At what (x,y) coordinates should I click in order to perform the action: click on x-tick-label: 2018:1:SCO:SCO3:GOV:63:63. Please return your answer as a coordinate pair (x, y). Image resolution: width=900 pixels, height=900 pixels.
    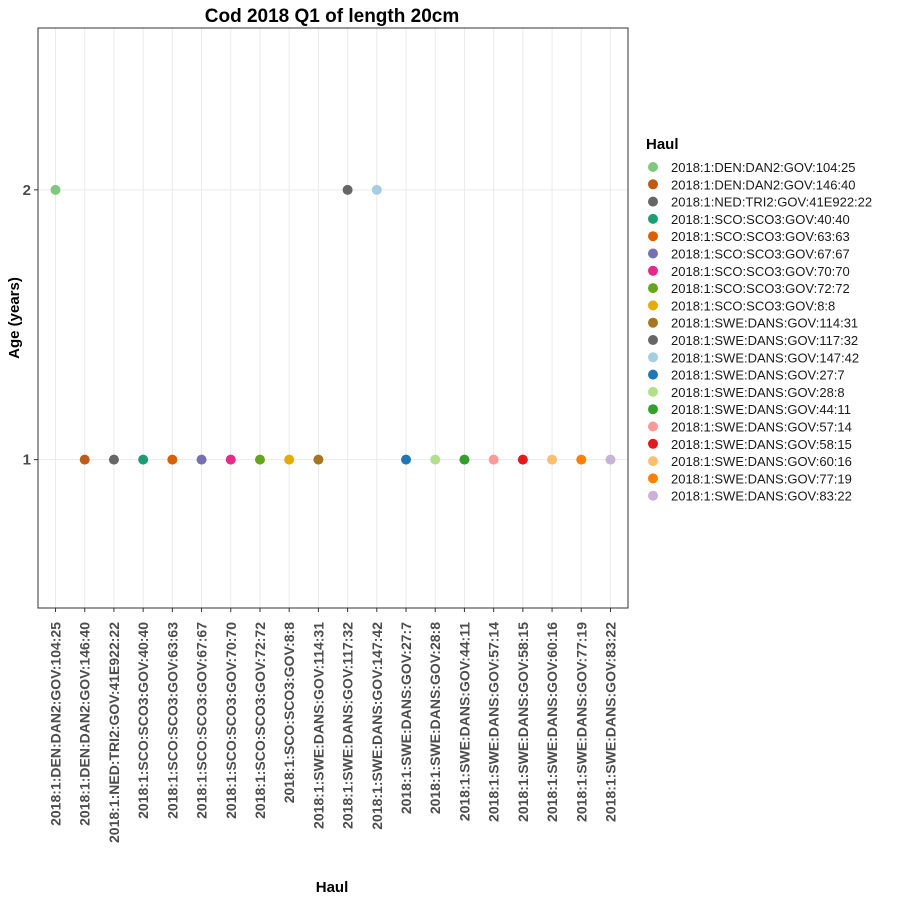
    Looking at the image, I should click on (172, 720).